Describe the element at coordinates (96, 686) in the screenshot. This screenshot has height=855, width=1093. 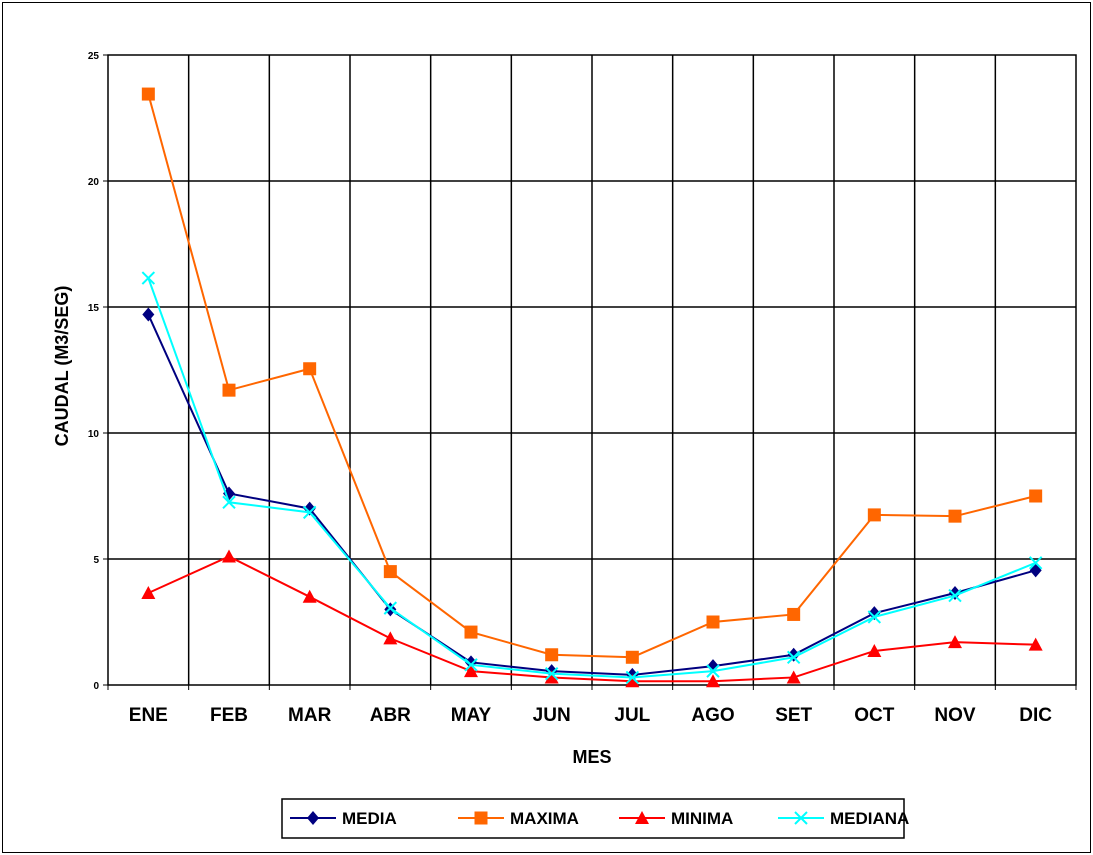
I see `y-tick-label: 0` at that location.